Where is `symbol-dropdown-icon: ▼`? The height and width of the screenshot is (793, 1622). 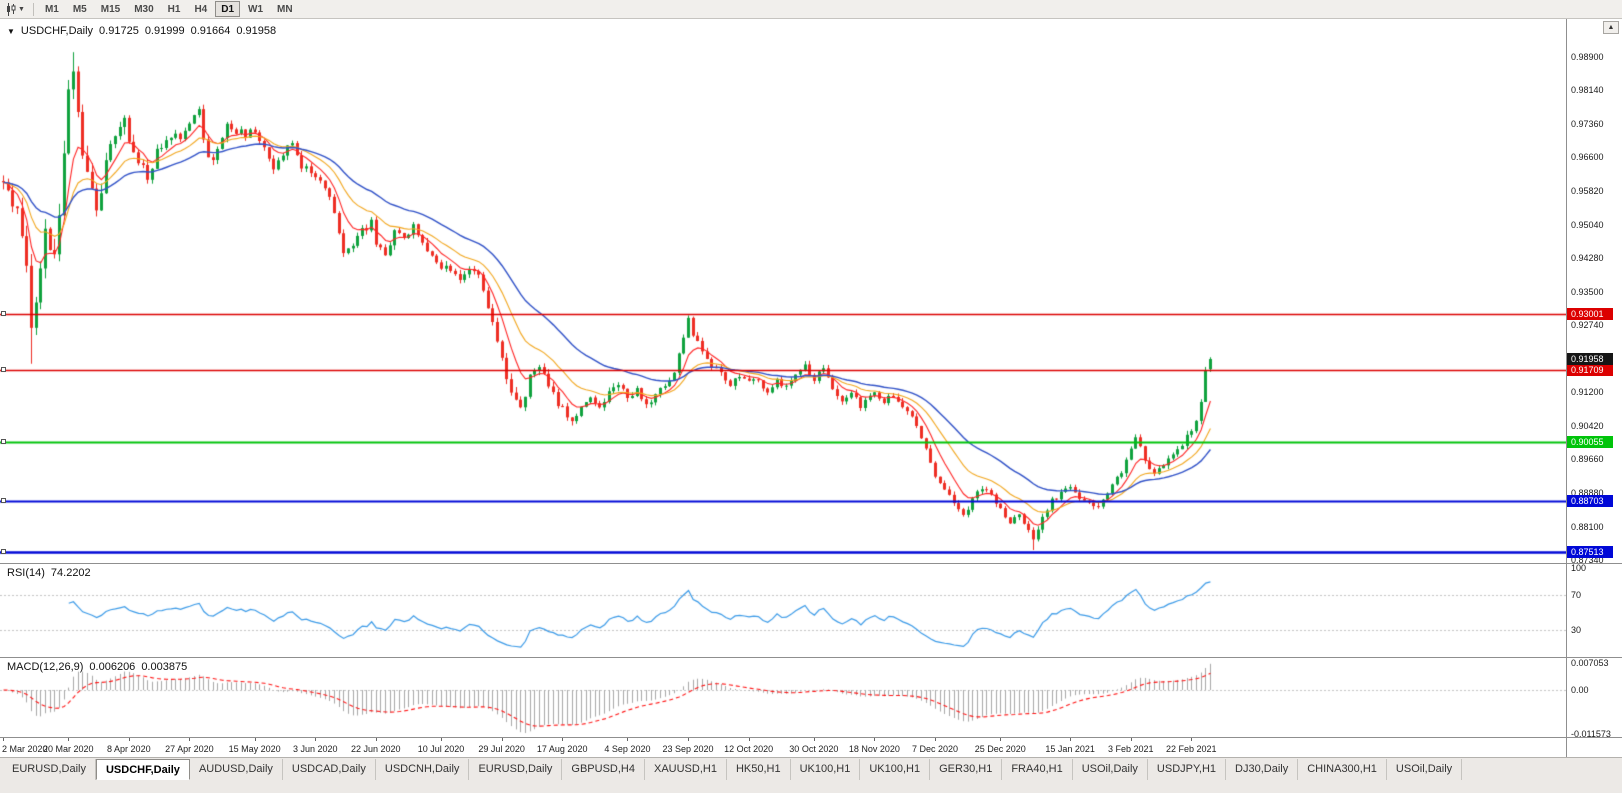
symbol-dropdown-icon: ▼ is located at coordinates (11, 31).